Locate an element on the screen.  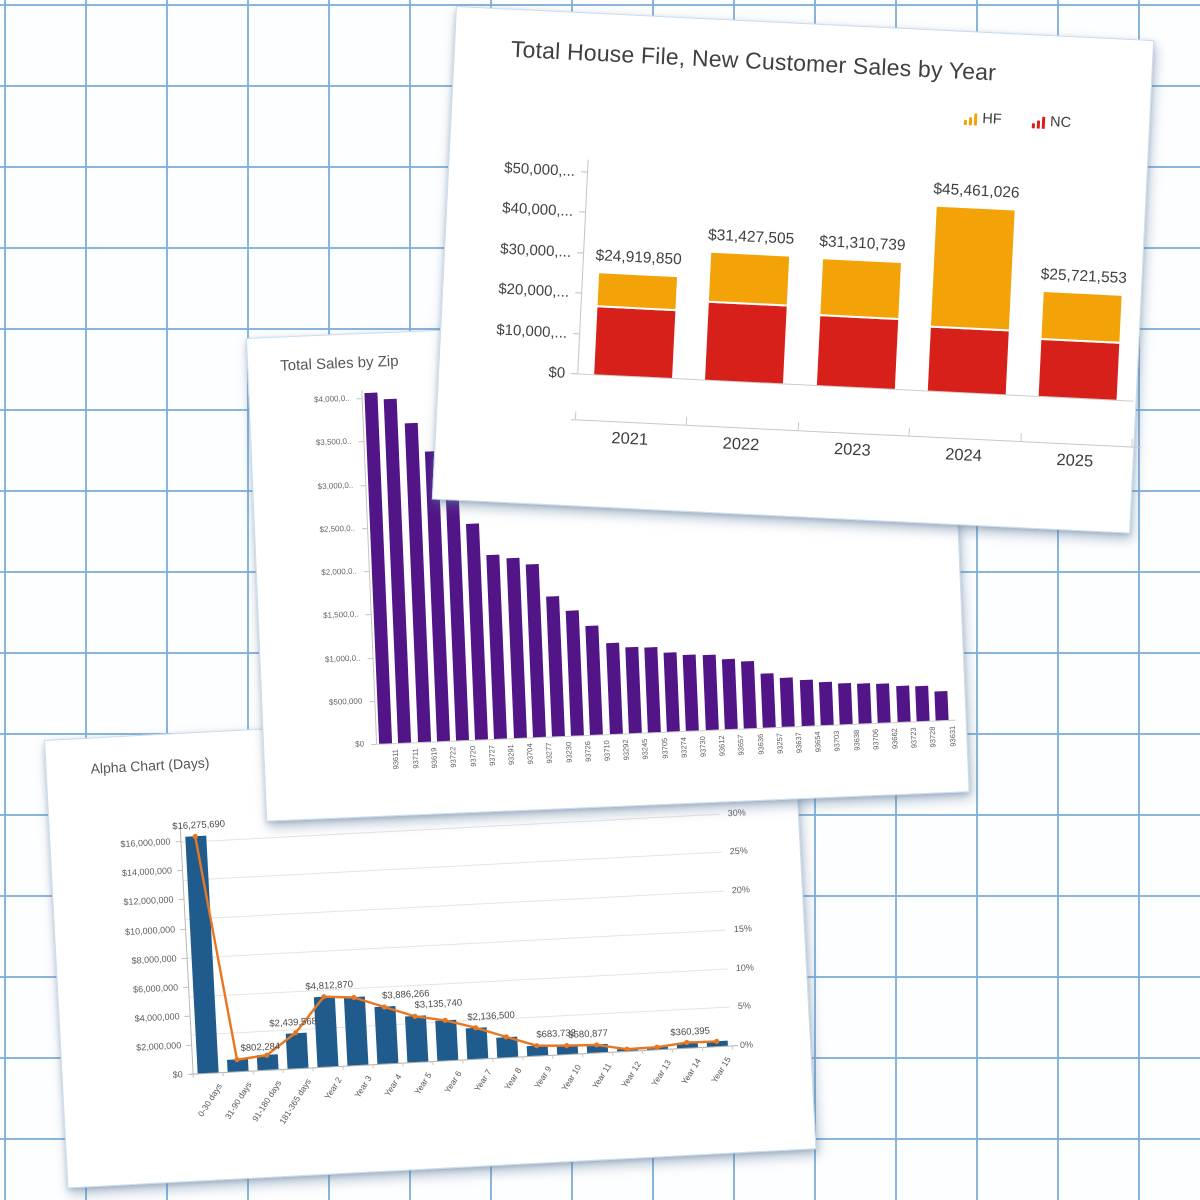
y-axis-tick-label: $4,000,000 is located at coordinates (157, 1017).